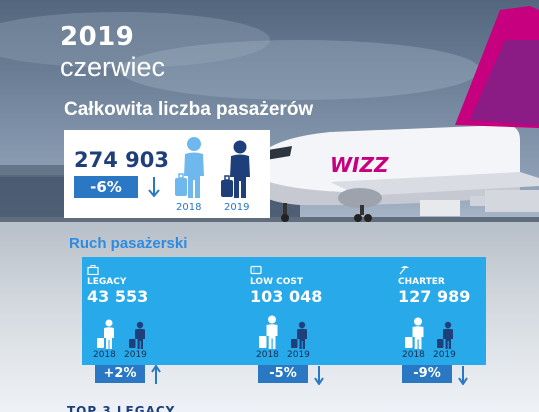 This screenshot has height=412, width=539. What do you see at coordinates (189, 109) in the screenshot?
I see `total-passengers-title: Całkowita liczba pasażerów` at bounding box center [189, 109].